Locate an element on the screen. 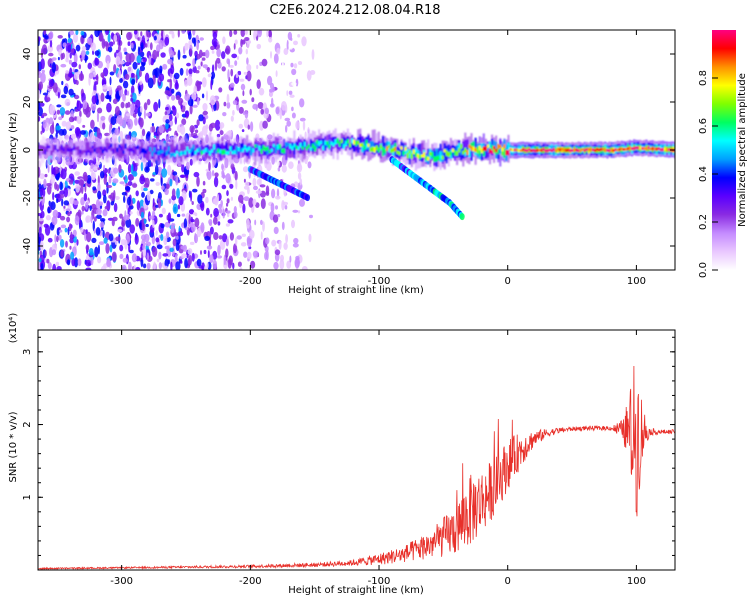 The height and width of the screenshot is (600, 750). colorbar-ticks: 0.0 0.2 0.4 0.6 0.8 is located at coordinates (708, 174).